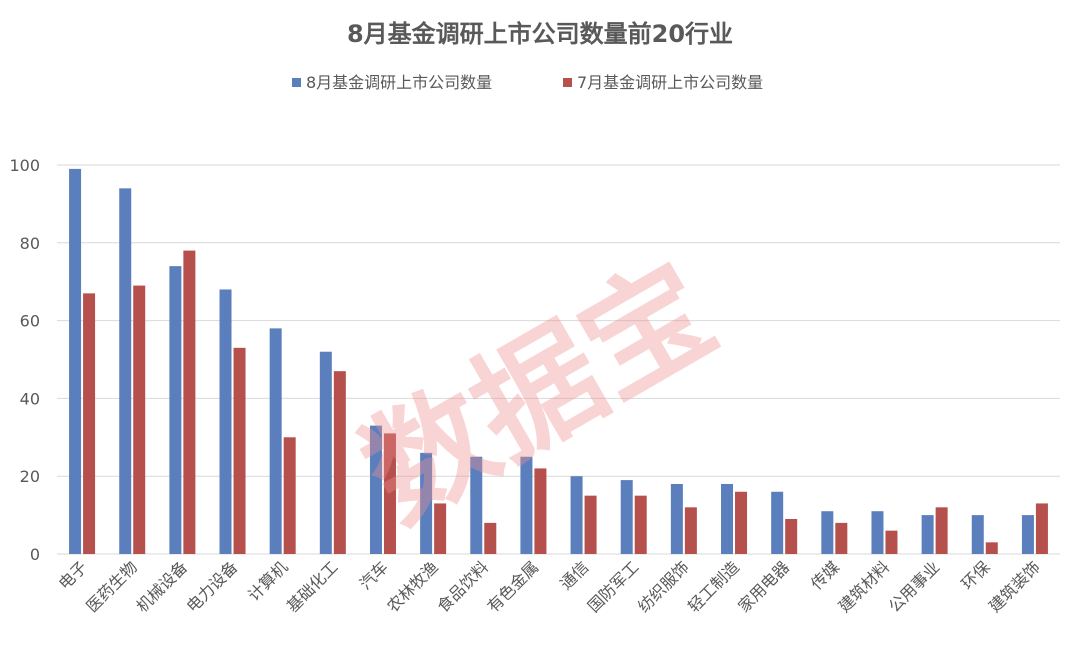 Image resolution: width=1080 pixels, height=647 pixels. Describe the element at coordinates (30, 243) in the screenshot. I see `y-tick-label: 80` at that location.